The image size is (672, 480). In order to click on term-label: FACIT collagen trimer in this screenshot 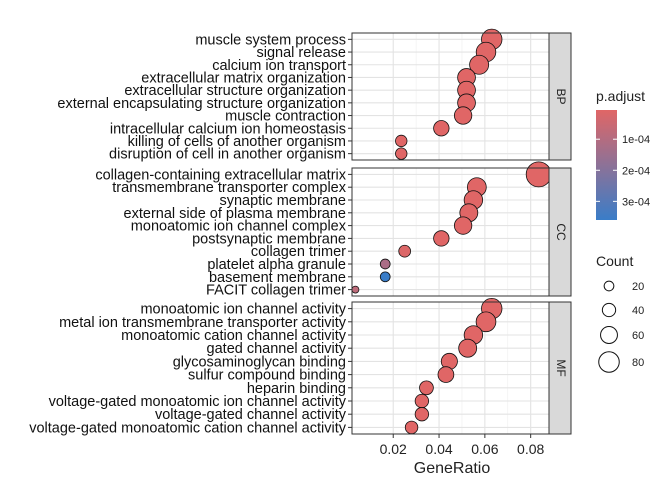, I will do `click(276, 291)`.